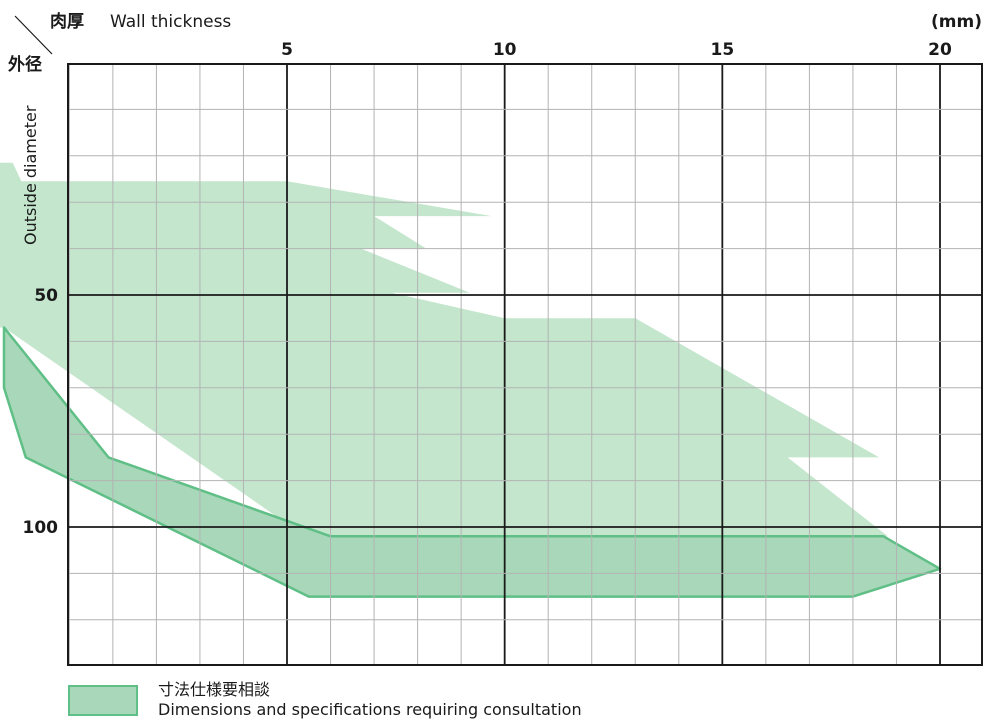 This screenshot has width=986, height=721. I want to click on y-tick-label: 50, so click(46, 296).